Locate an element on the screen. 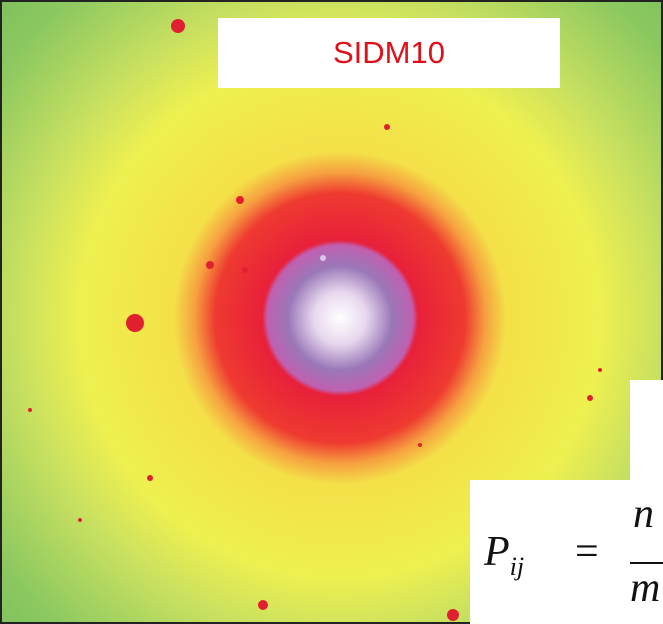  denominator: m is located at coordinates (645, 588).